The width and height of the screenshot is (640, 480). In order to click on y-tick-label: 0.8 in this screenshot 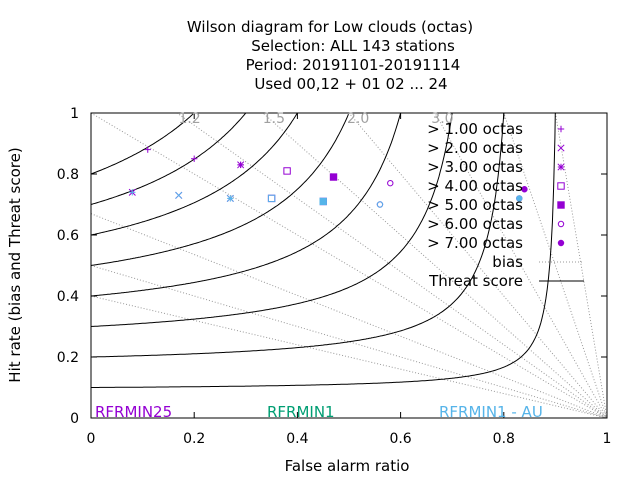, I will do `click(68, 175)`.